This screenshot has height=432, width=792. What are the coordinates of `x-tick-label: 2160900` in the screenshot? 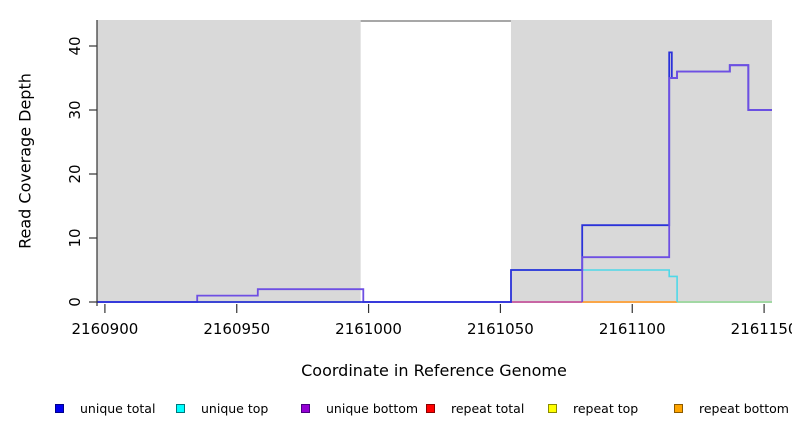 It's located at (105, 329).